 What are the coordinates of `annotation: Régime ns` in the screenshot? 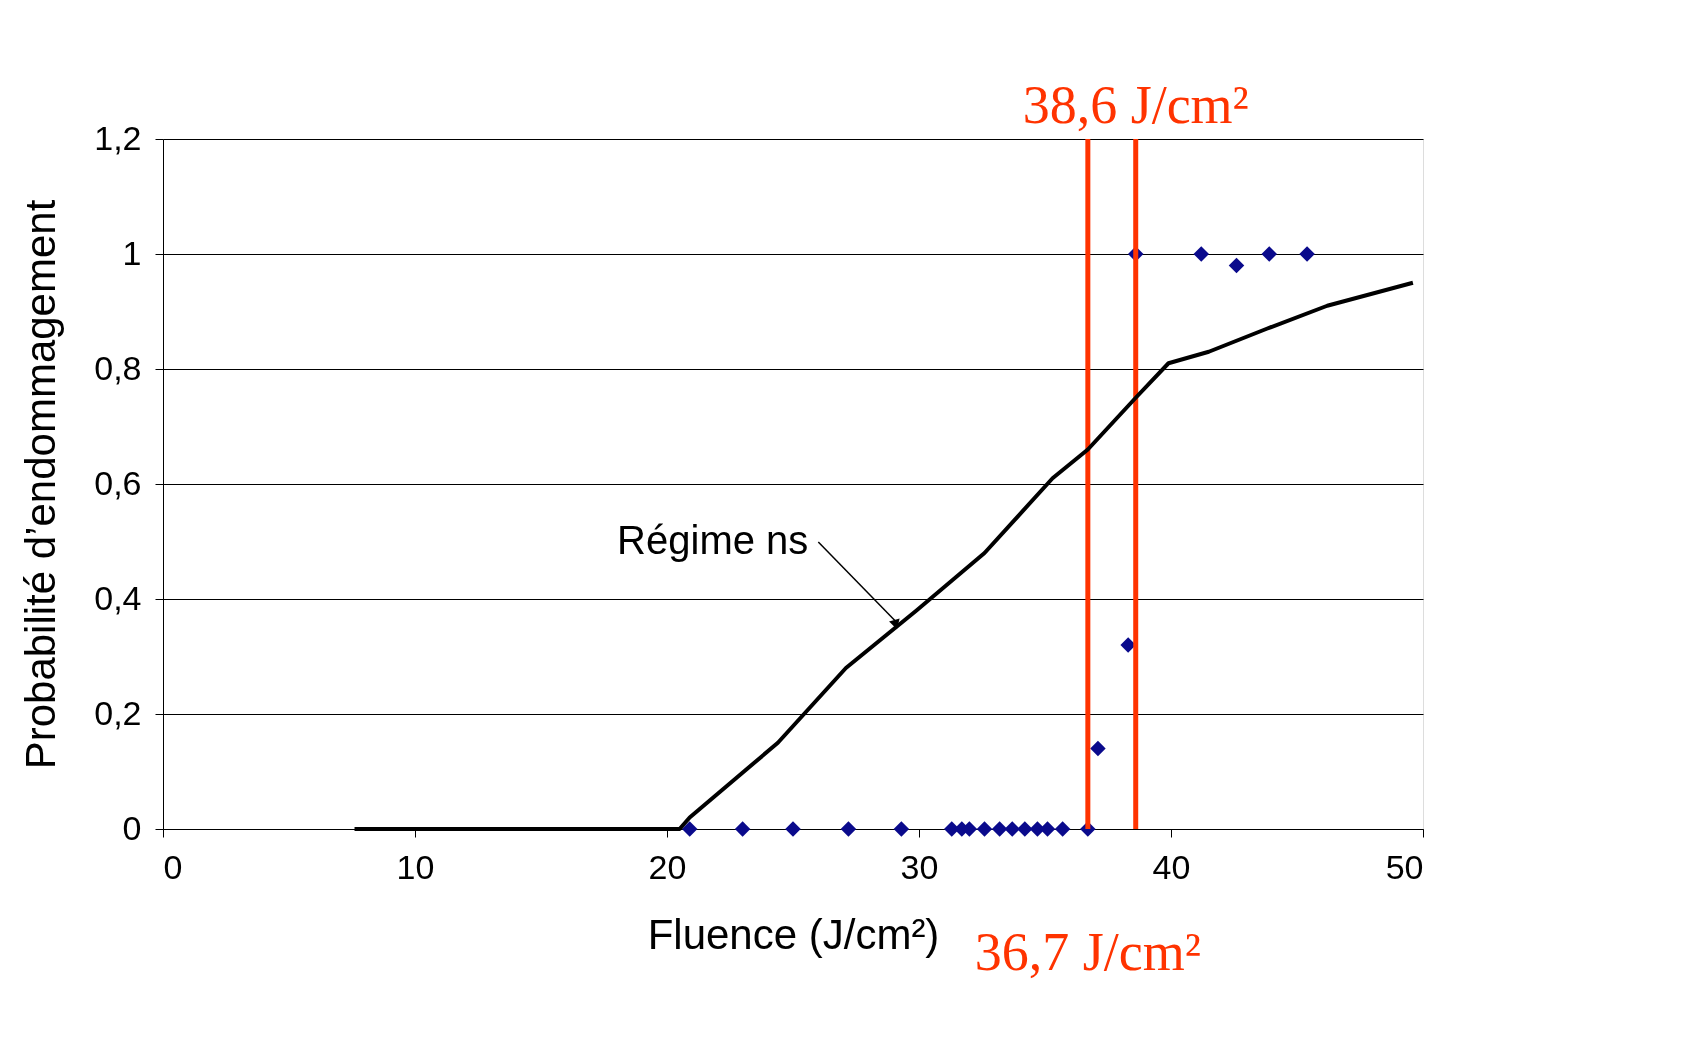 It's located at (713, 540).